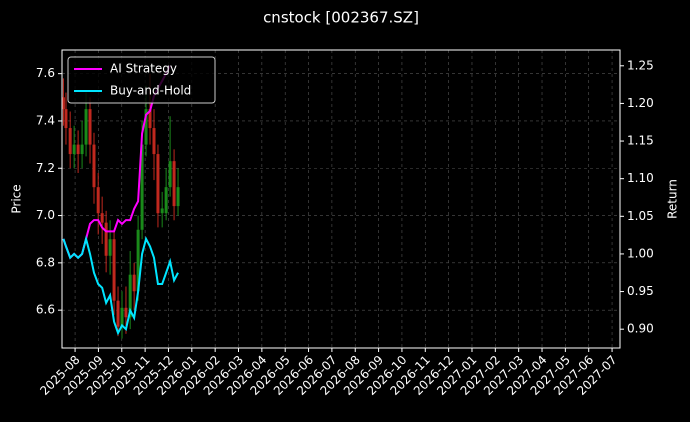 Image resolution: width=690 pixels, height=422 pixels. I want to click on y-tick-label: 6.8, so click(45, 262).